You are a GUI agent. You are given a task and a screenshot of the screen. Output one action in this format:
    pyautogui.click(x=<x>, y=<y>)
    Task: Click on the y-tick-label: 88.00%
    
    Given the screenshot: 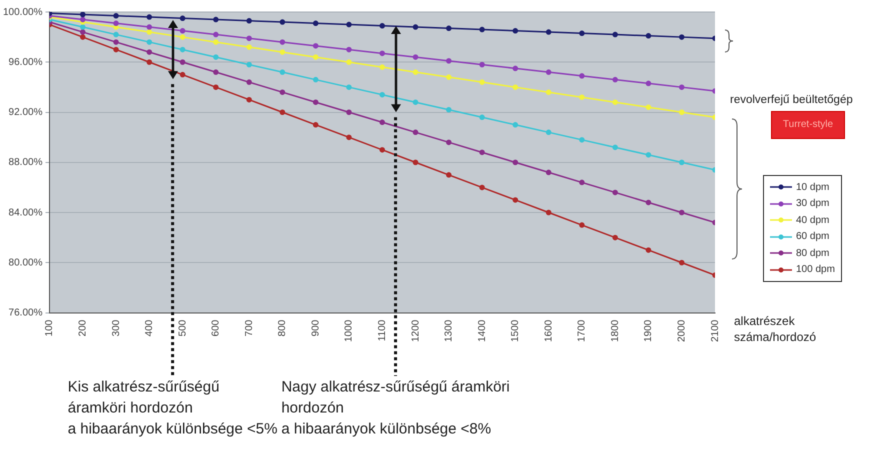 What is the action you would take?
    pyautogui.click(x=25, y=162)
    